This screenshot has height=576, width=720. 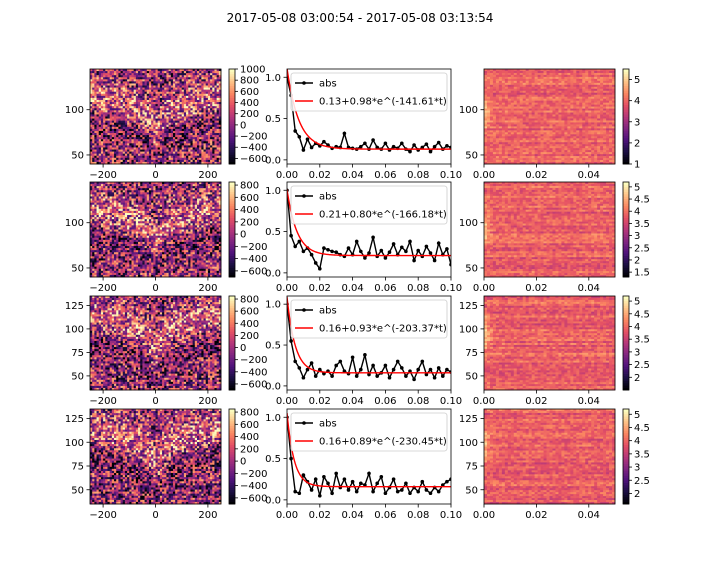 What do you see at coordinates (232, 139) in the screenshot?
I see `colorbar-segment` at bounding box center [232, 139].